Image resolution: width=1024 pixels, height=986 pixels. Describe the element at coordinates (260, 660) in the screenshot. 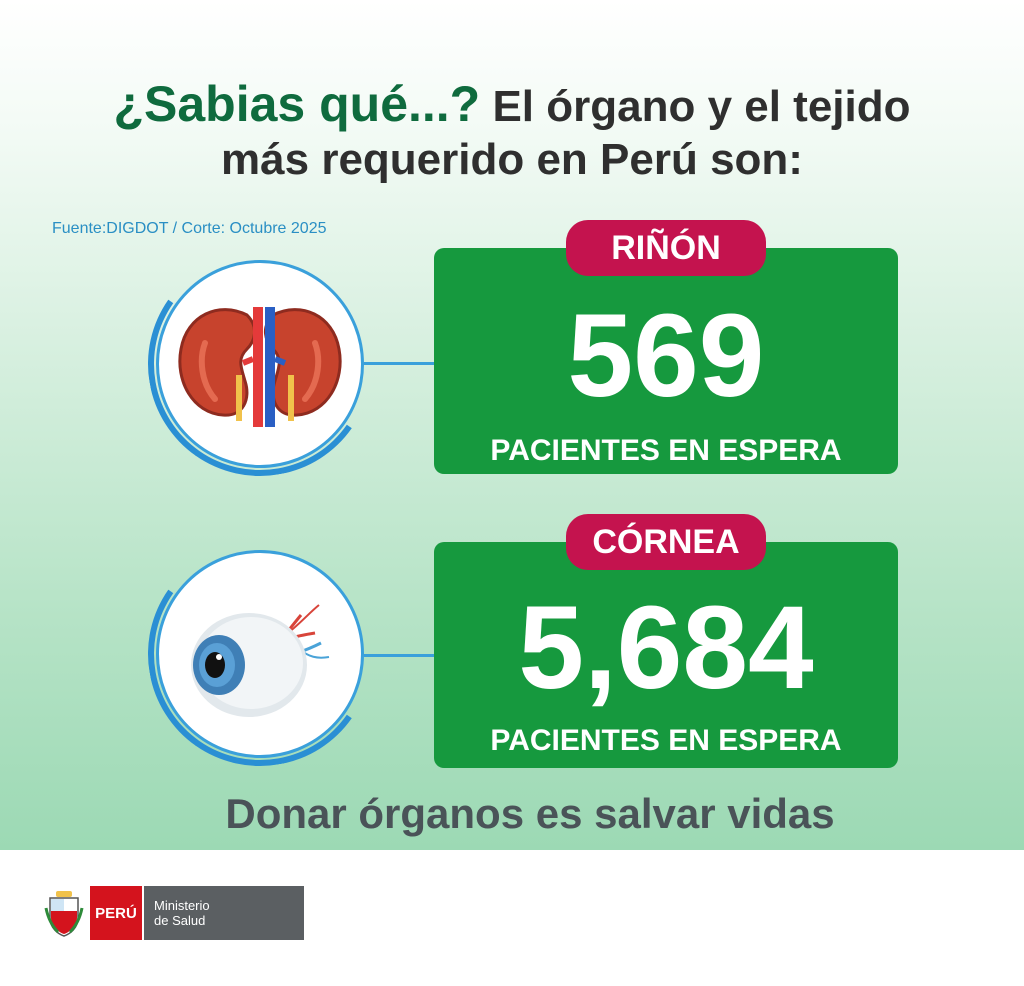

I see `eye-icon` at that location.